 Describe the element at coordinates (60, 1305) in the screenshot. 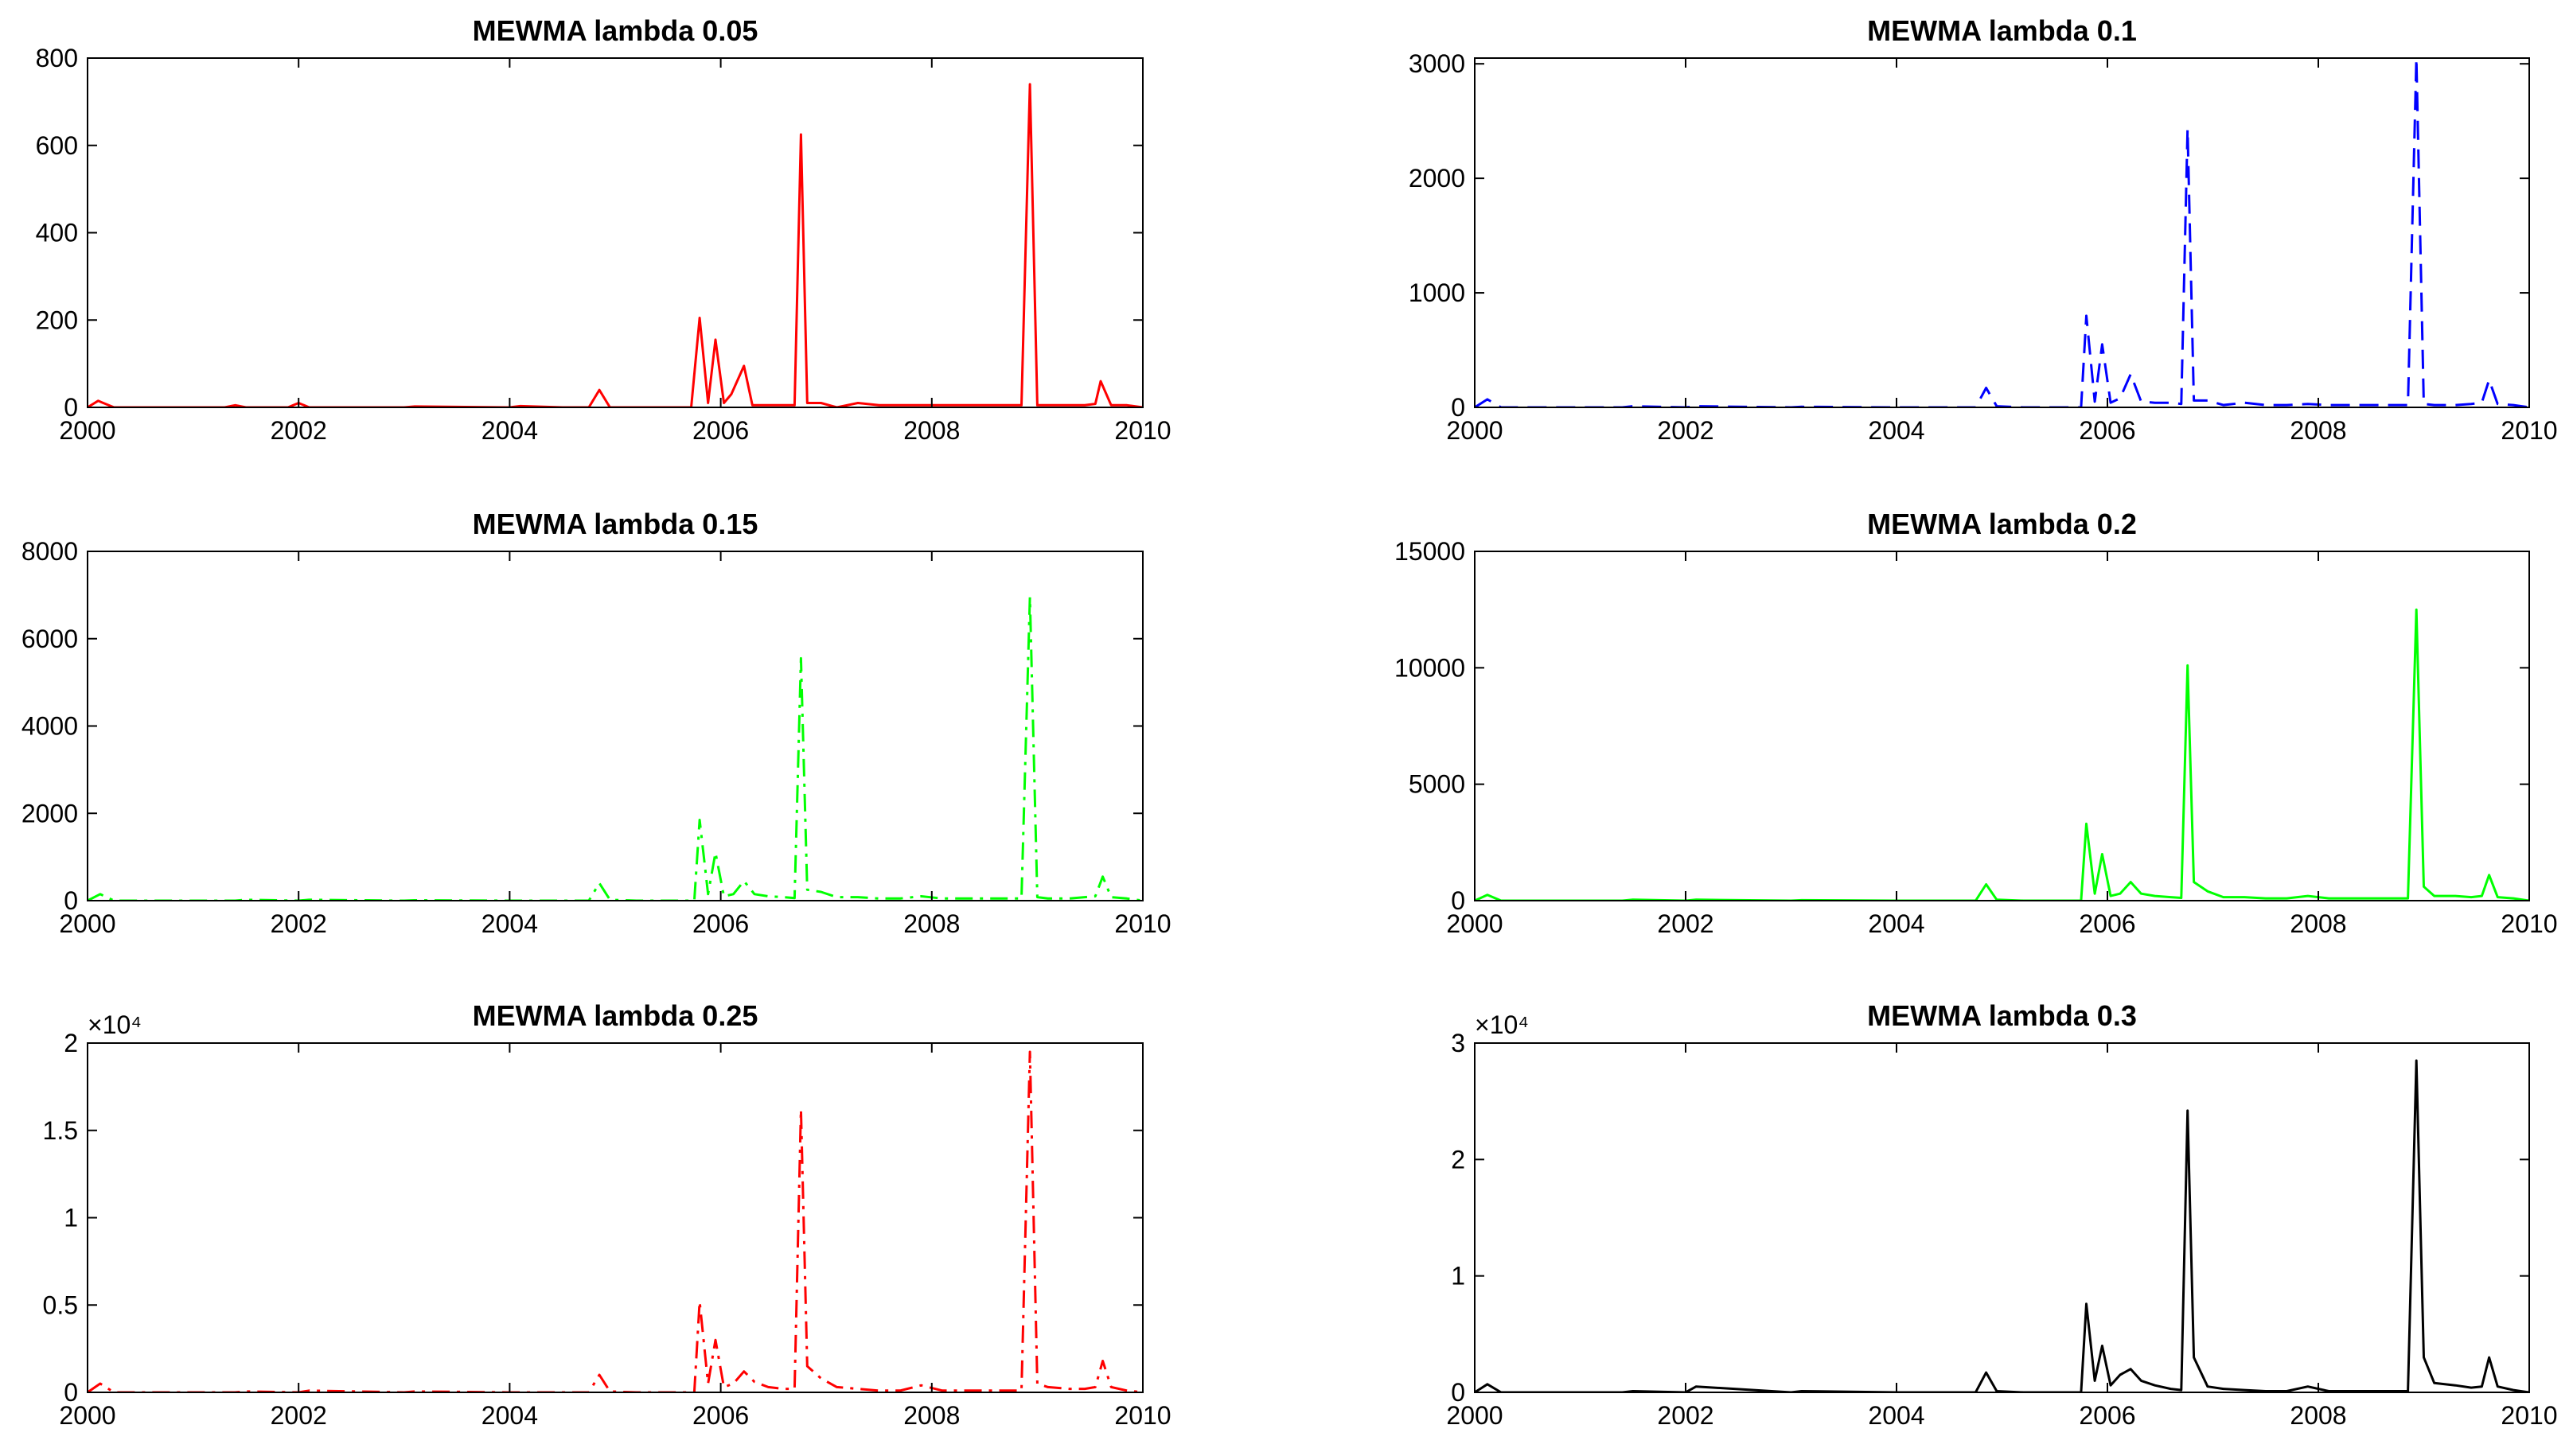

I see `y-tick-label: 0.5` at that location.